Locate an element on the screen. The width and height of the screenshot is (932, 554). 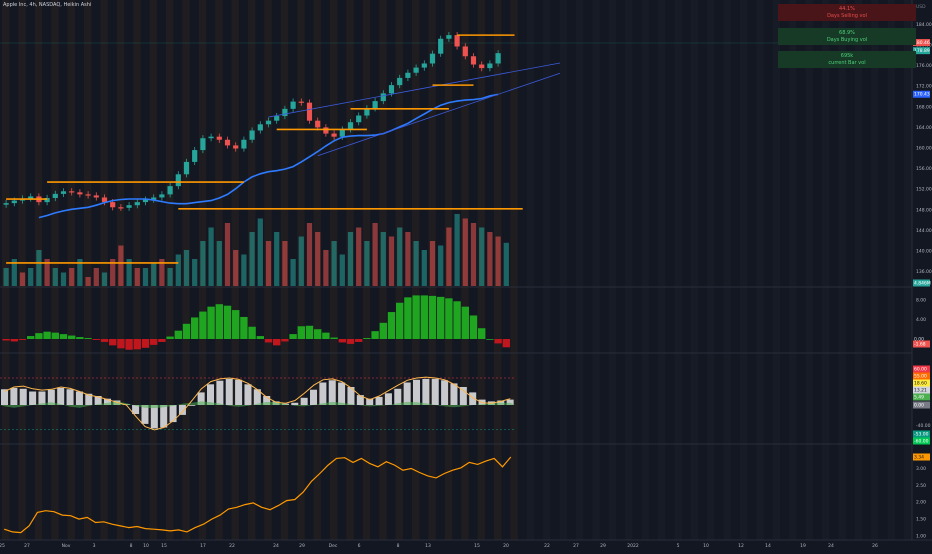
price-badge-label: 178.89 is located at coordinates (922, 51).